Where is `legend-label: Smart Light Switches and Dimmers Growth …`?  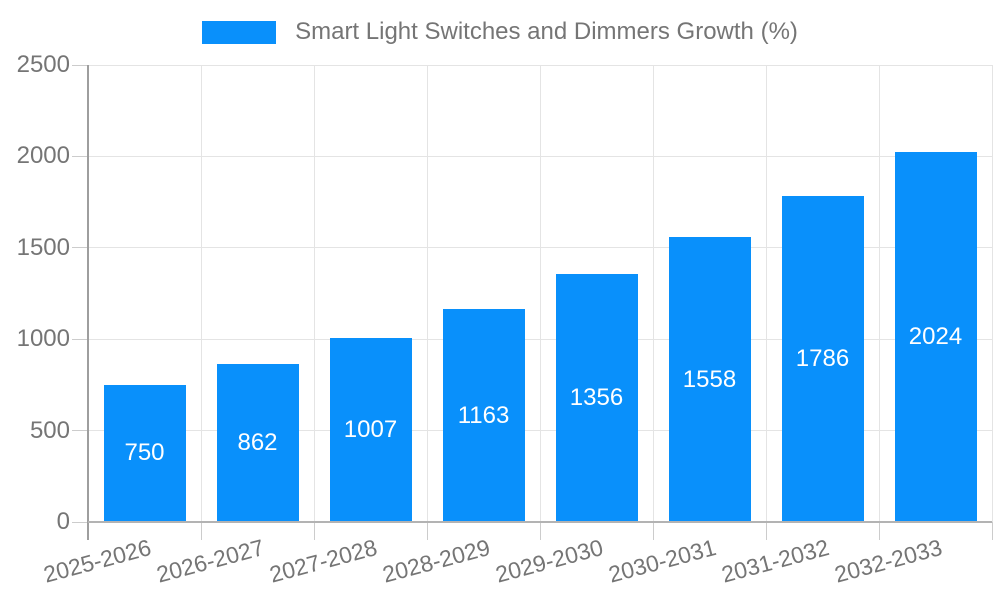 legend-label: Smart Light Switches and Dimmers Growth … is located at coordinates (546, 31).